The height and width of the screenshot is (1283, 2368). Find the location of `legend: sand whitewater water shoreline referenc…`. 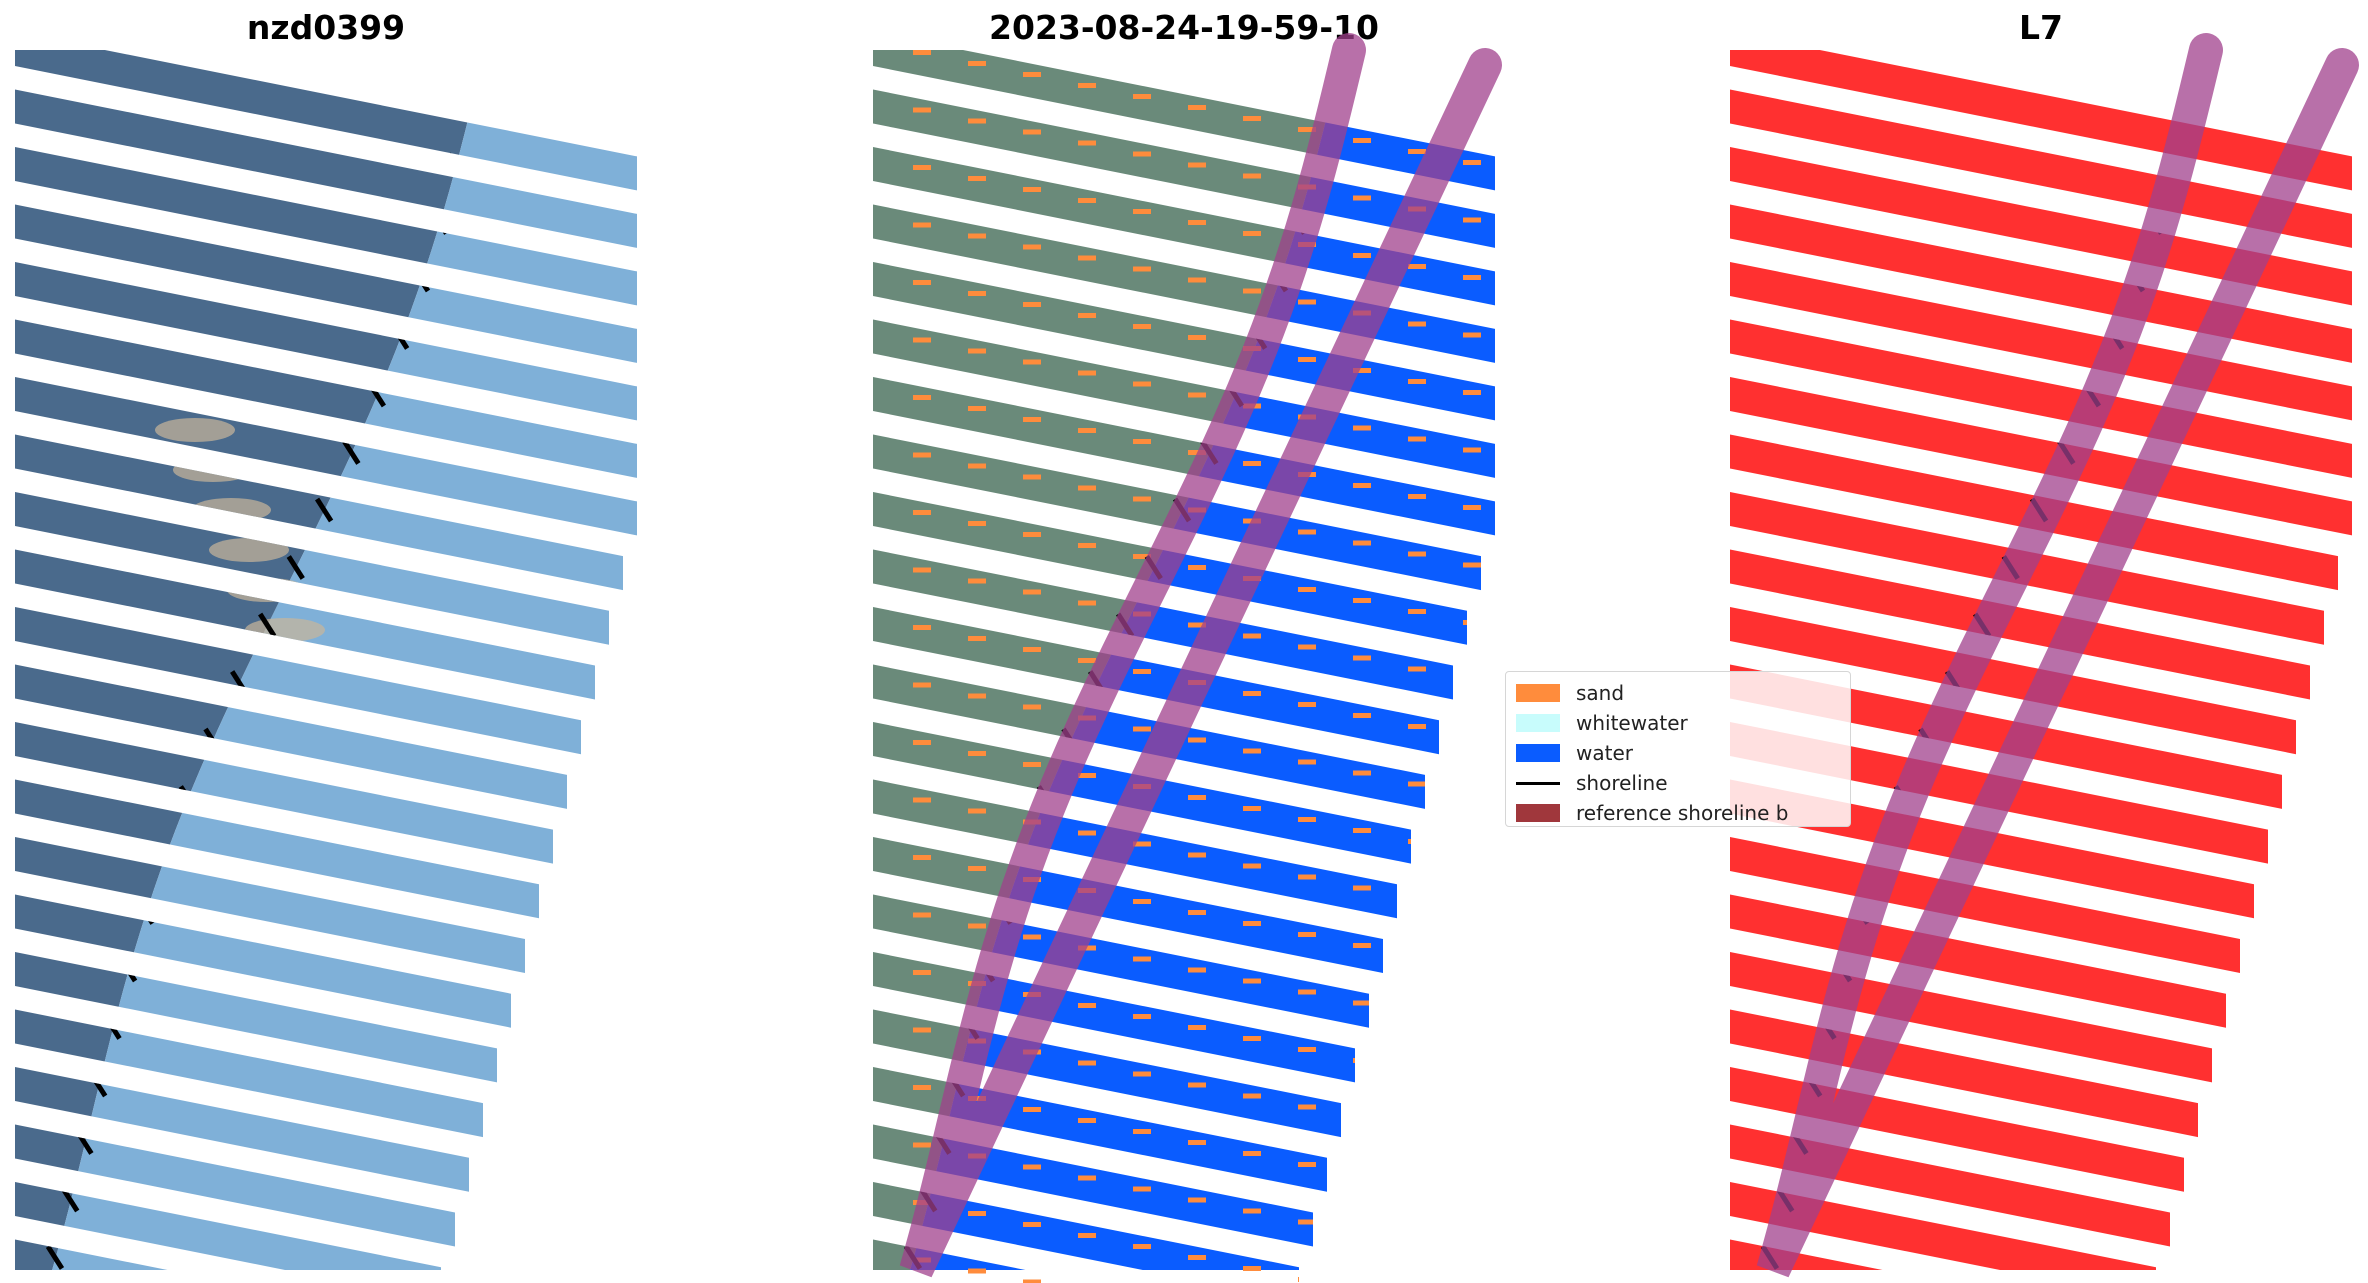

legend: sand whitewater water shoreline referenc… is located at coordinates (1678, 749).